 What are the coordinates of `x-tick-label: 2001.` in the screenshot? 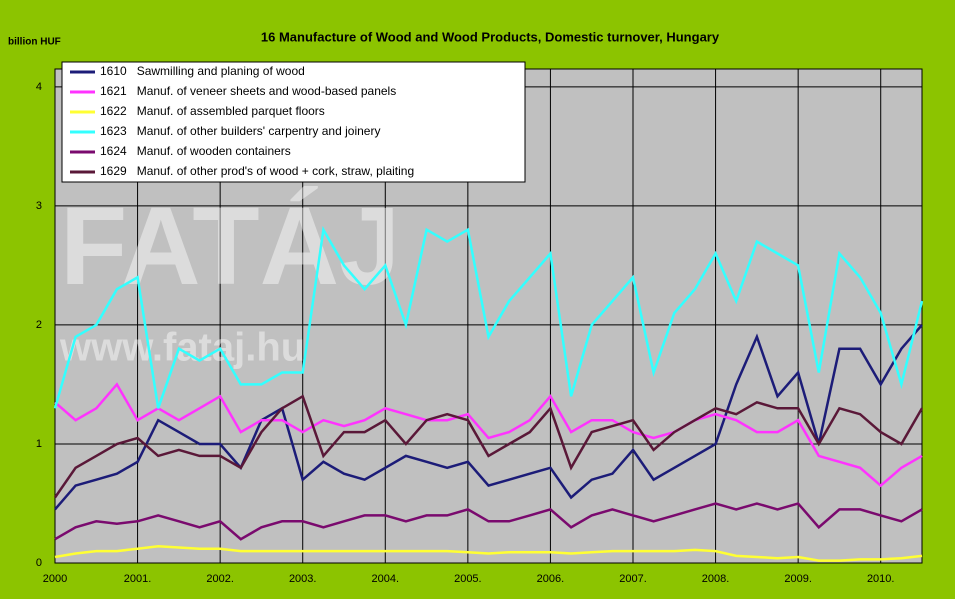 It's located at (138, 579).